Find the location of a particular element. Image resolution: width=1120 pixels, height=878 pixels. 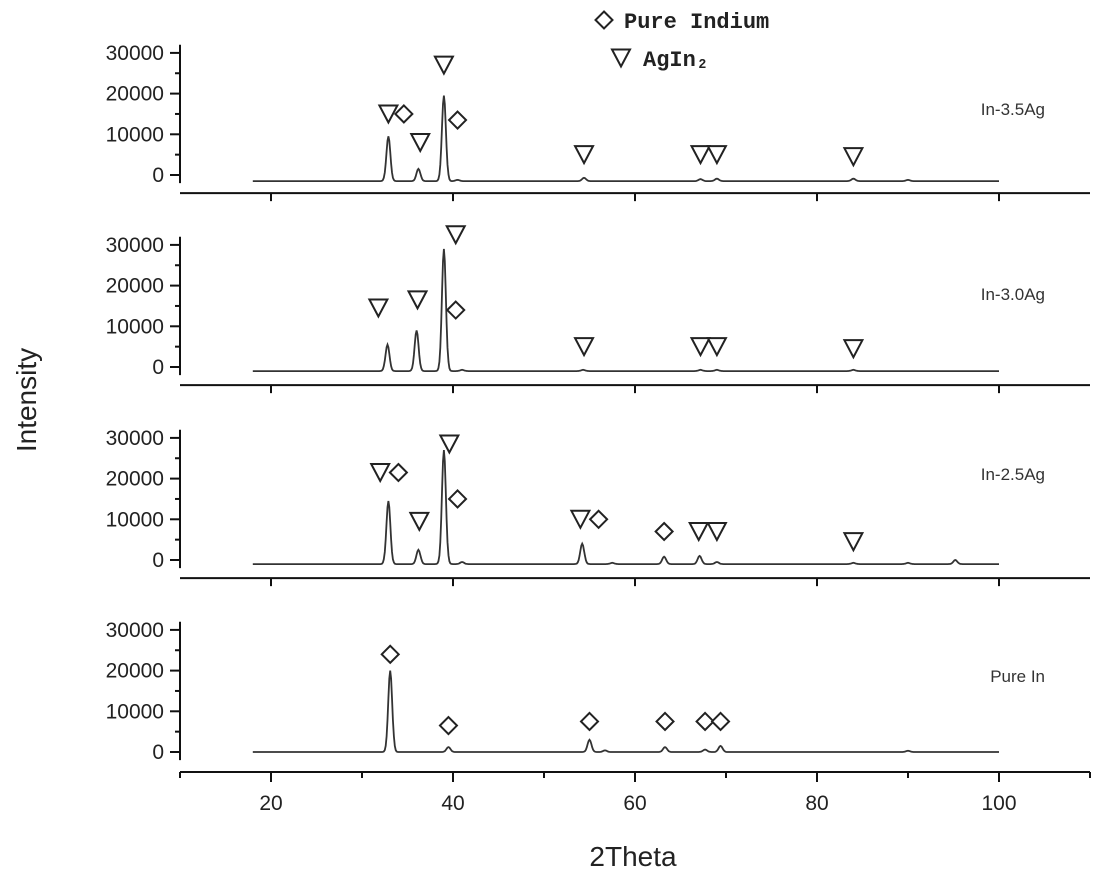

legend-label: Pure Indium is located at coordinates (696, 22).